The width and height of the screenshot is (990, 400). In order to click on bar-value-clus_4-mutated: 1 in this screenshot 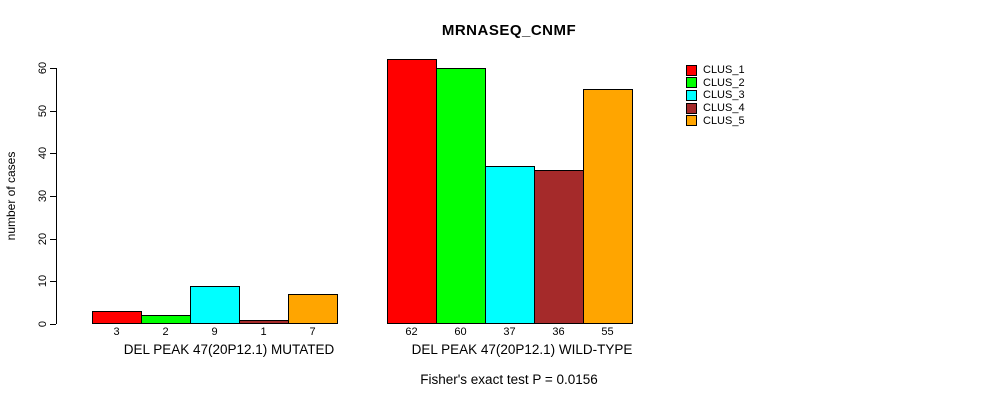, I will do `click(263, 332)`.